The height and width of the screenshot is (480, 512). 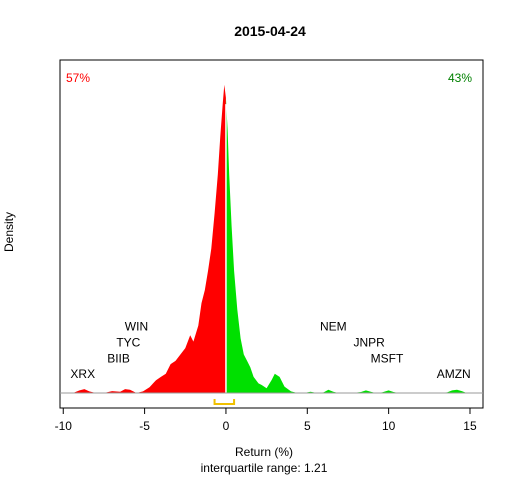 I want to click on outlier-label-msft: MSFT, so click(x=387, y=359).